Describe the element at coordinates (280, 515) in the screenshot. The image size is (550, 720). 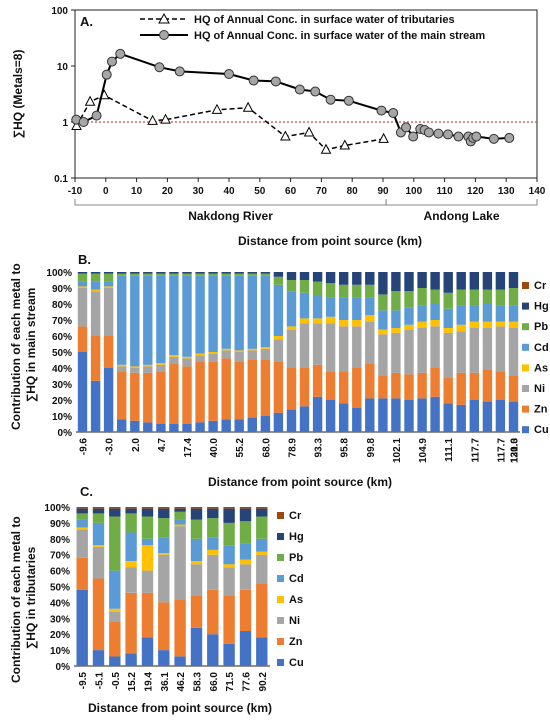
I see `legend-swatch-cr` at that location.